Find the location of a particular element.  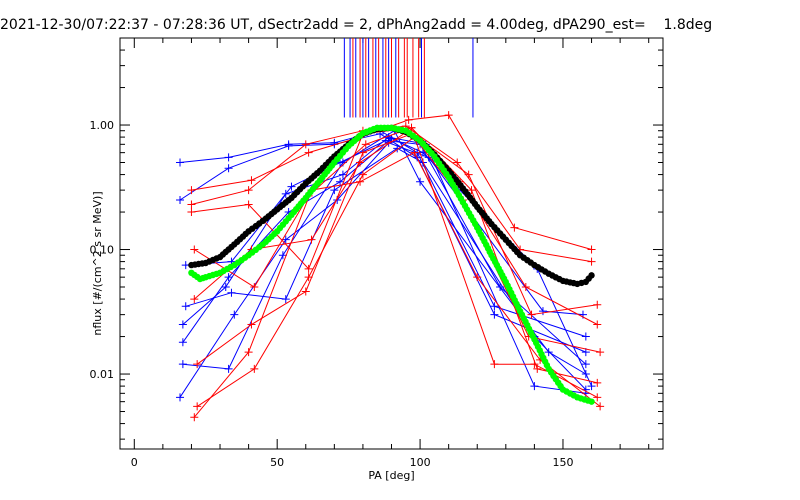

x-tick-label: 50 is located at coordinates (277, 462).